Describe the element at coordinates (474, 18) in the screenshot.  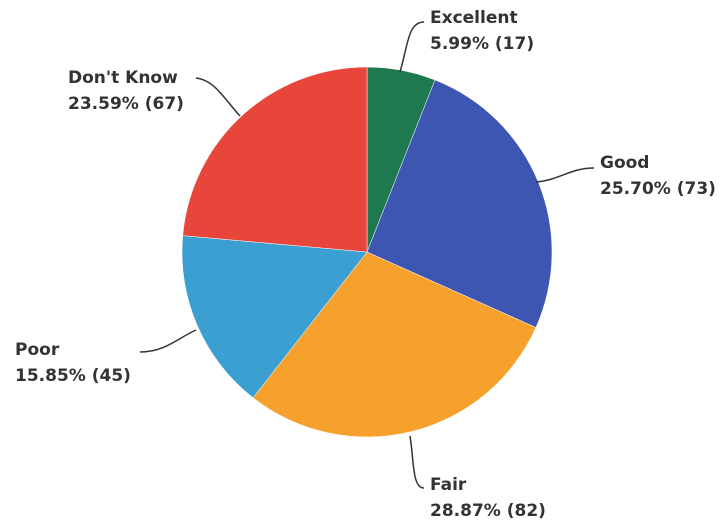
I see `slice-label: Excellent` at that location.